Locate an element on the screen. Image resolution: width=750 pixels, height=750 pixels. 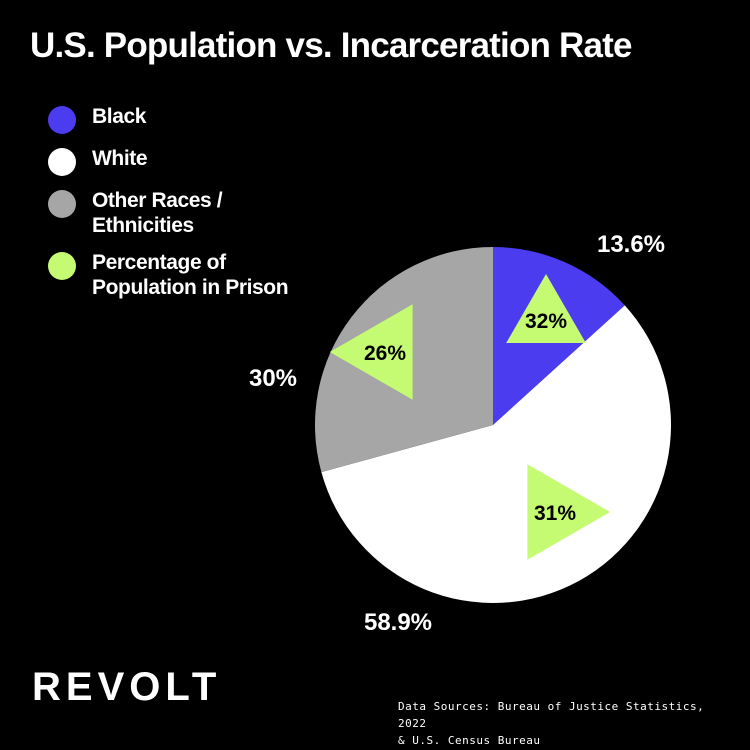
legend-swatch-prison is located at coordinates (62, 266).